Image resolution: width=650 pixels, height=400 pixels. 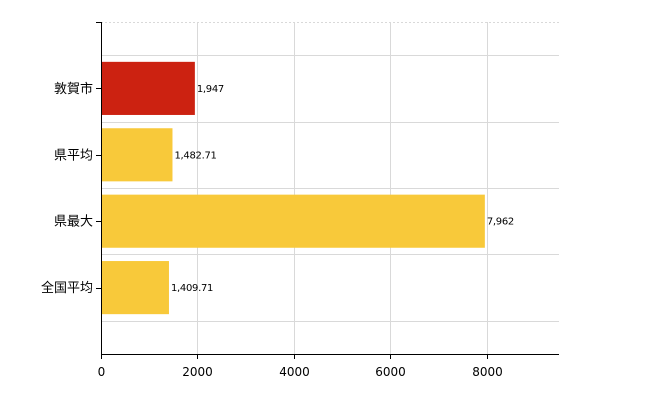 What do you see at coordinates (500, 222) in the screenshot?
I see `data-label-2: 7,962` at bounding box center [500, 222].